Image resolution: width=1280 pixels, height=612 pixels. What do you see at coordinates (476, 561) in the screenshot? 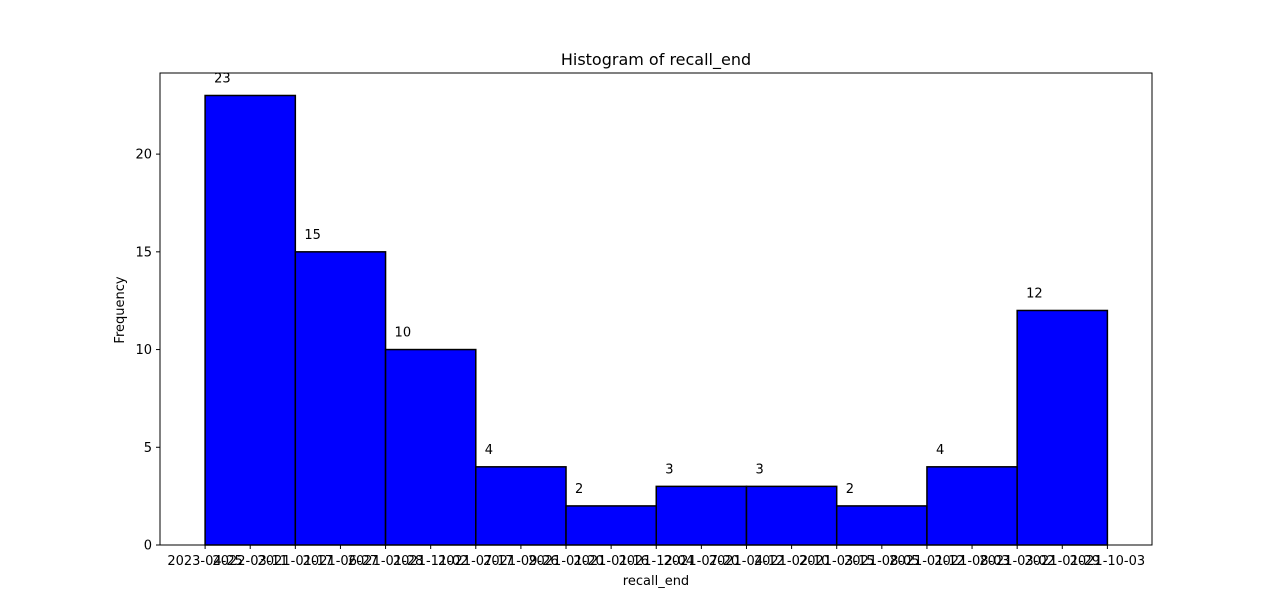
I see `x-tick-label: 2021-07-17` at bounding box center [476, 561].